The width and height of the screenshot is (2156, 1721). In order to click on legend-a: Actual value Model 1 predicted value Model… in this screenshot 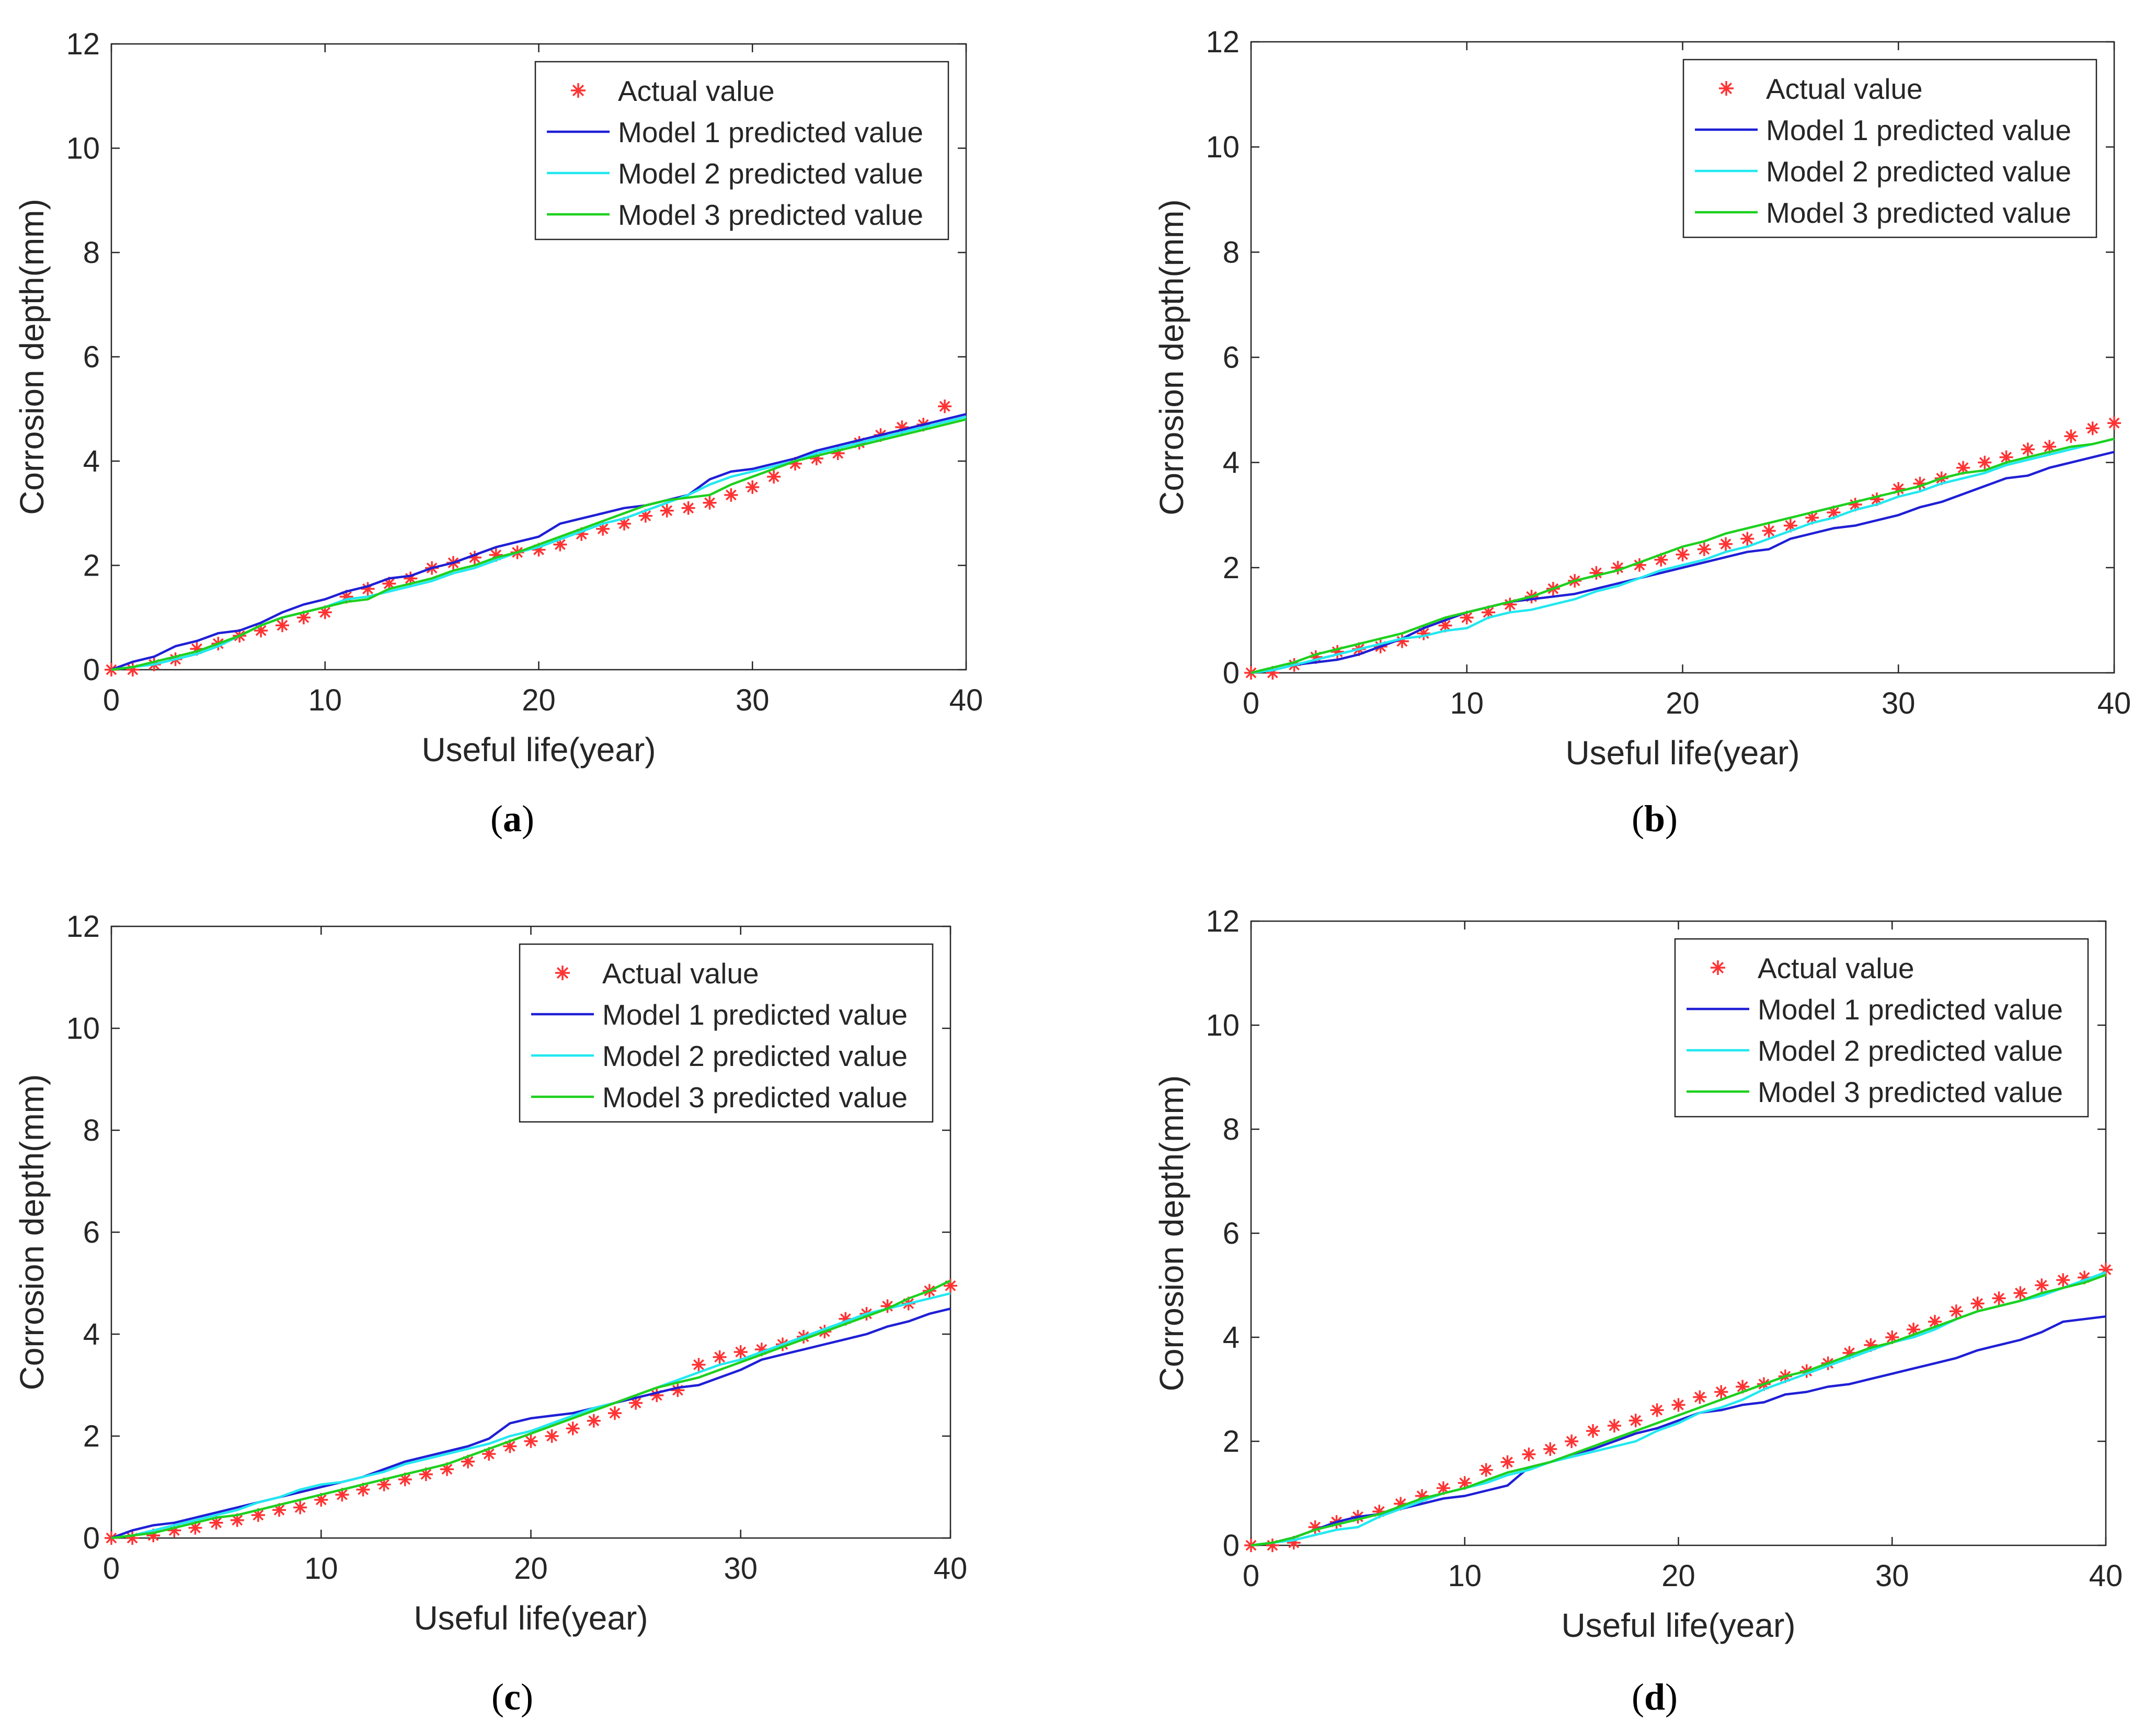, I will do `click(741, 150)`.